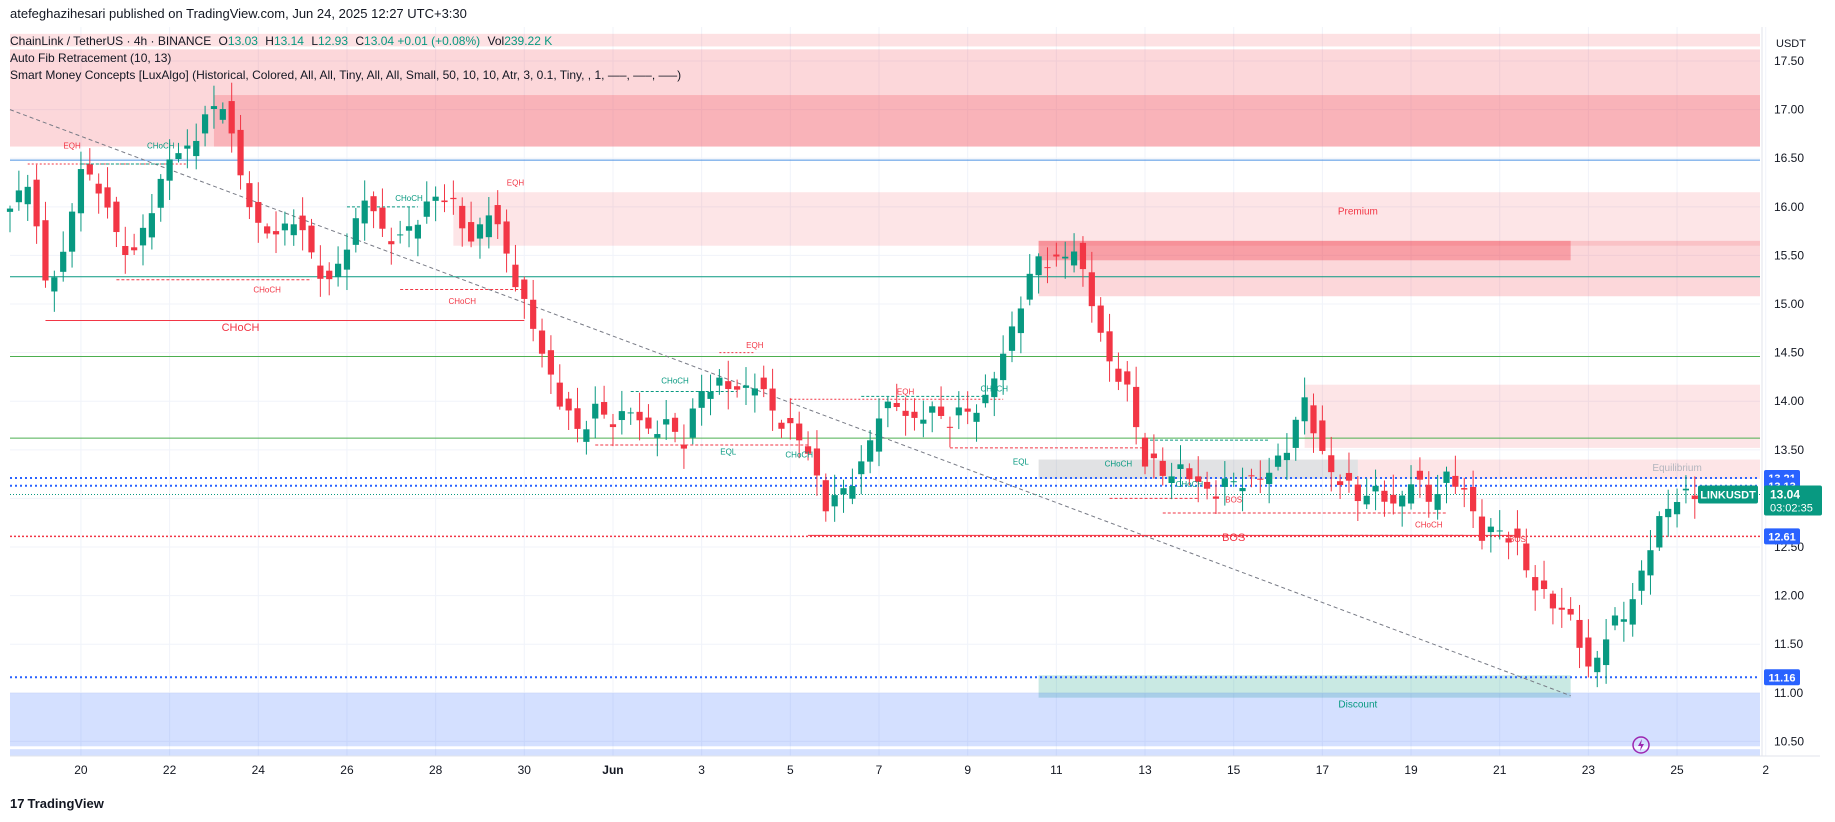  Describe the element at coordinates (1789, 61) in the screenshot. I see `price-tick-label: 17.50` at that location.